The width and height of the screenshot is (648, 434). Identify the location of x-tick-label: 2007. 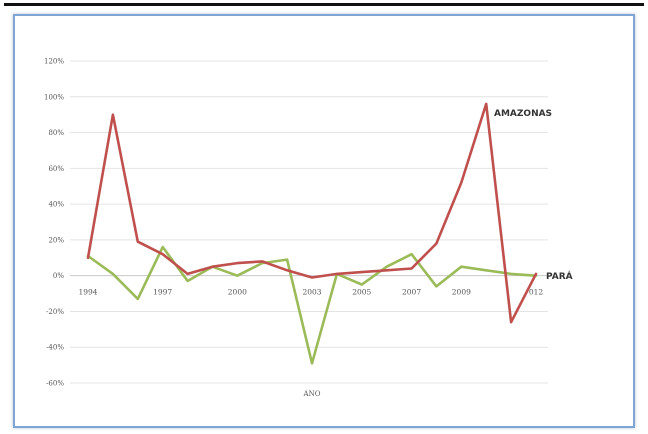
(411, 292).